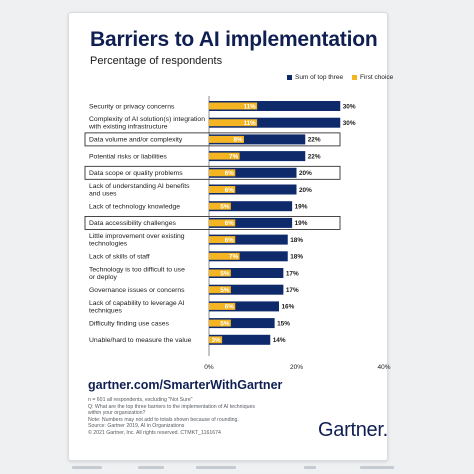 Image resolution: width=474 pixels, height=474 pixels. Describe the element at coordinates (117, 413) in the screenshot. I see `footnote-line: within your organization?` at that location.